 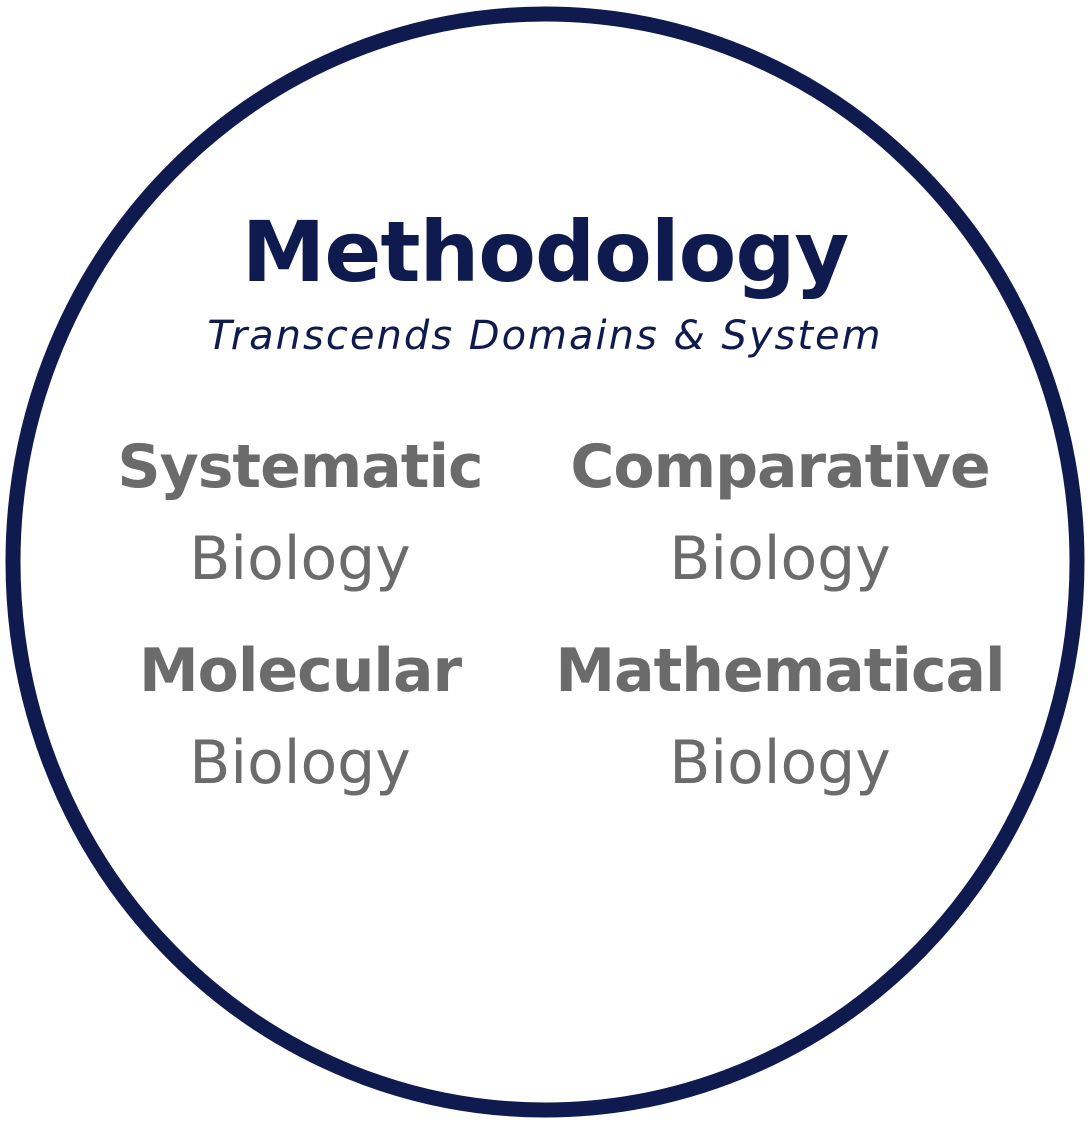 What do you see at coordinates (780, 671) in the screenshot?
I see `cell-heading: Mathematical` at bounding box center [780, 671].